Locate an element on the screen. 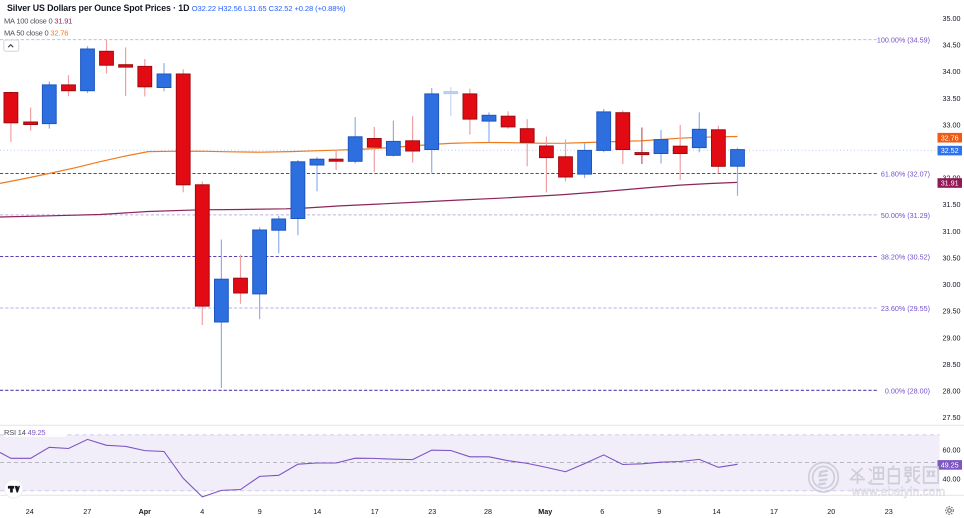 The height and width of the screenshot is (518, 964). svg-text: 27.50 is located at coordinates (952, 417).